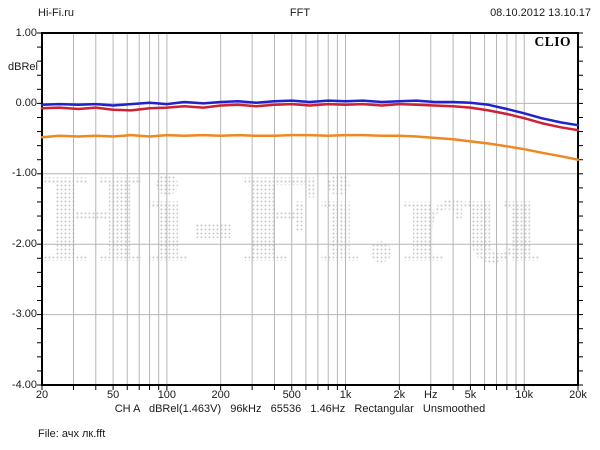 The height and width of the screenshot is (450, 600). I want to click on trace-orange, so click(310, 147).